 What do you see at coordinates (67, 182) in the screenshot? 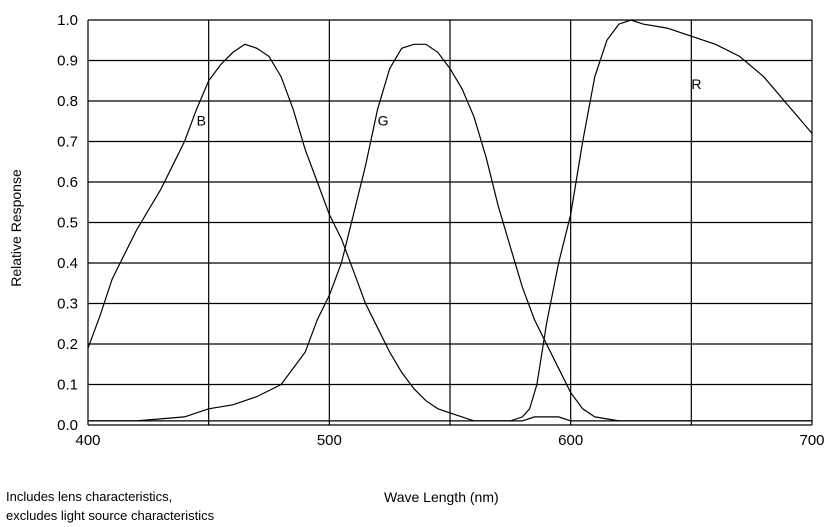
I see `y-tick-label: 0.6` at bounding box center [67, 182].